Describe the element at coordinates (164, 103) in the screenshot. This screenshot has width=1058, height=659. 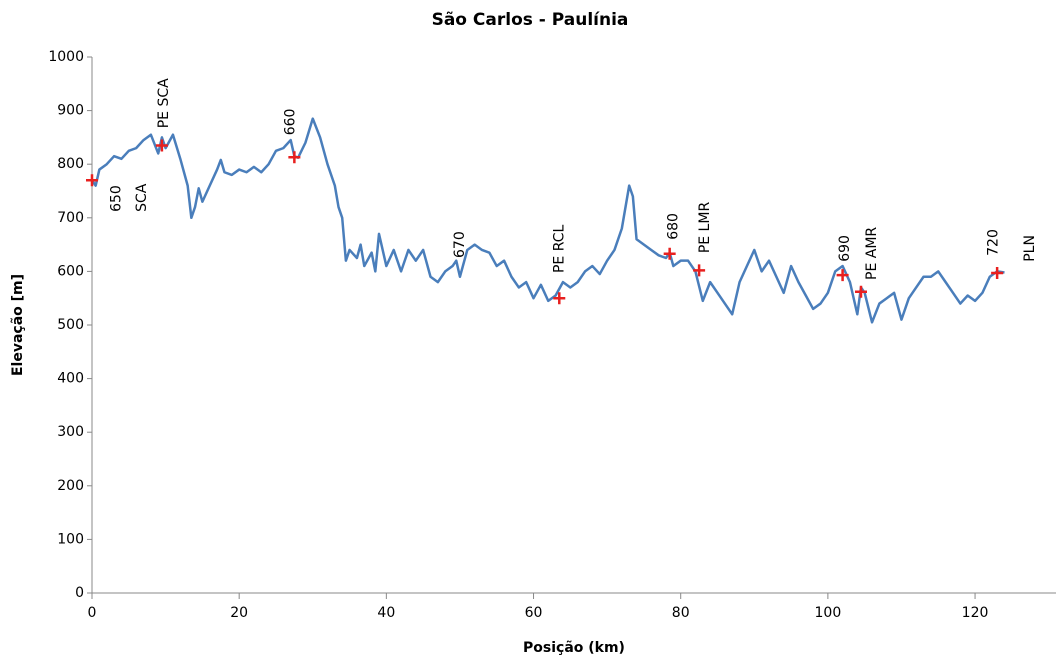
I see `annotation: PE SCA` at that location.